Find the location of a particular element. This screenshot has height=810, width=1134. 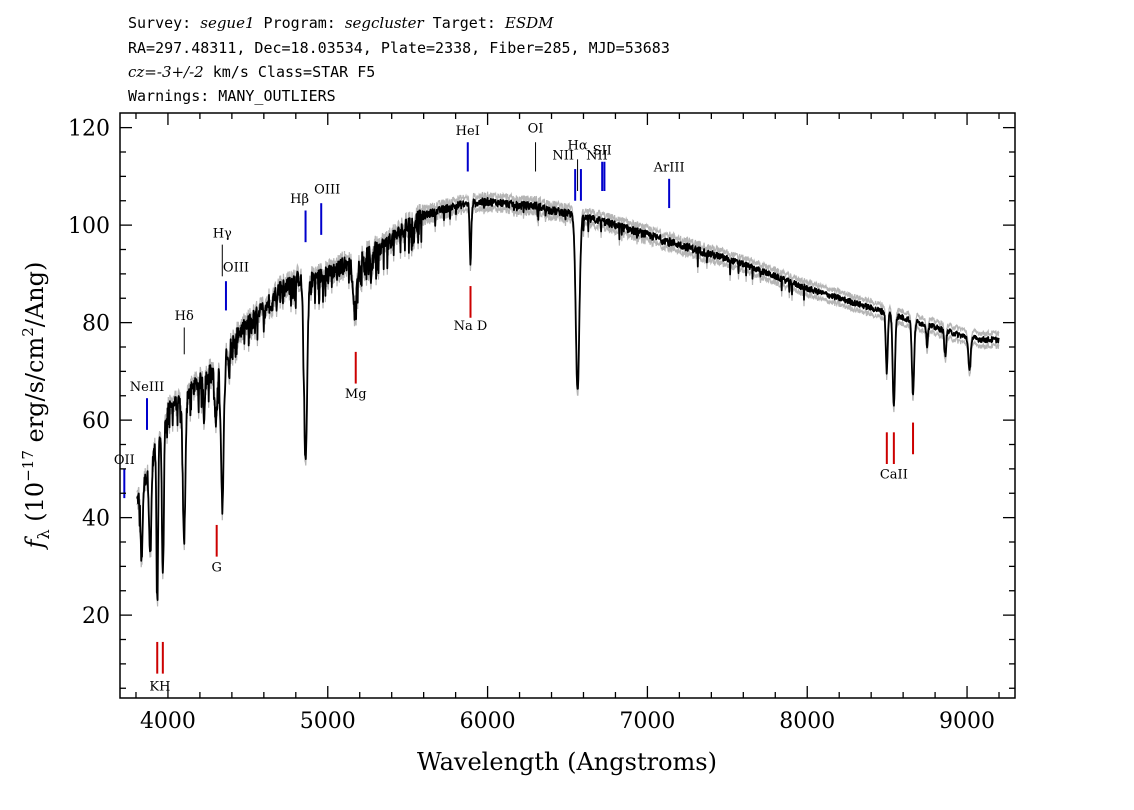

y-axis-label-part: λ is located at coordinates (43, 534).